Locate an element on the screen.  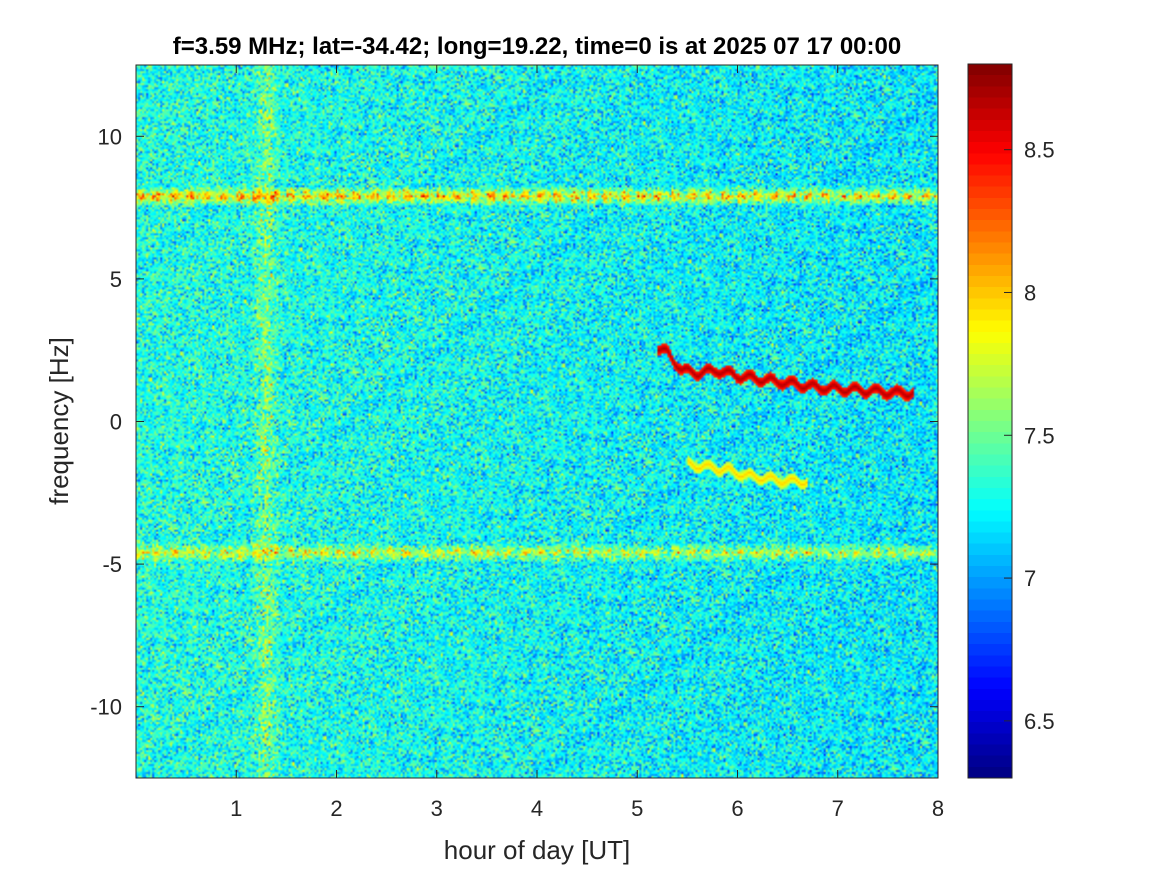
y-tick-label: -10 is located at coordinates (106, 707).